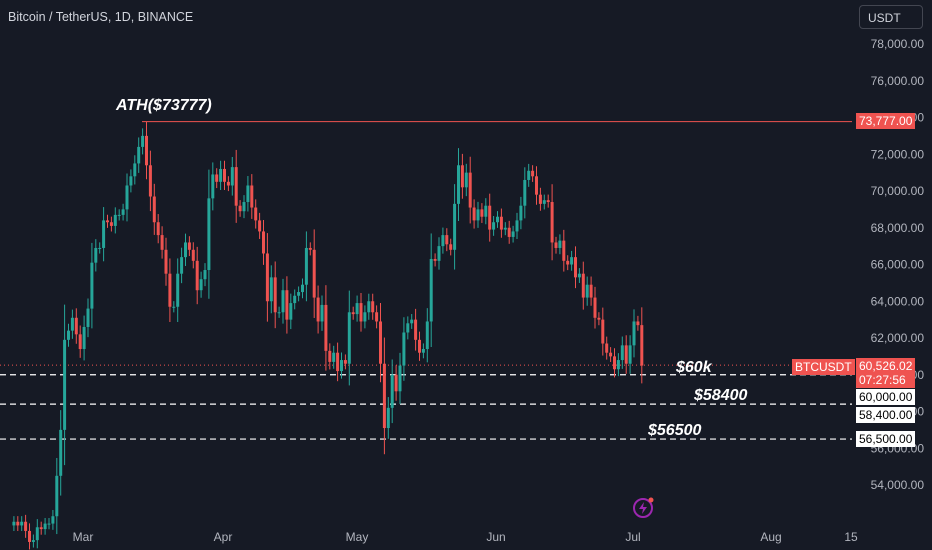 This screenshot has width=932, height=550. What do you see at coordinates (882, 380) in the screenshot?
I see `countdown-timer: 07:27:56` at bounding box center [882, 380].